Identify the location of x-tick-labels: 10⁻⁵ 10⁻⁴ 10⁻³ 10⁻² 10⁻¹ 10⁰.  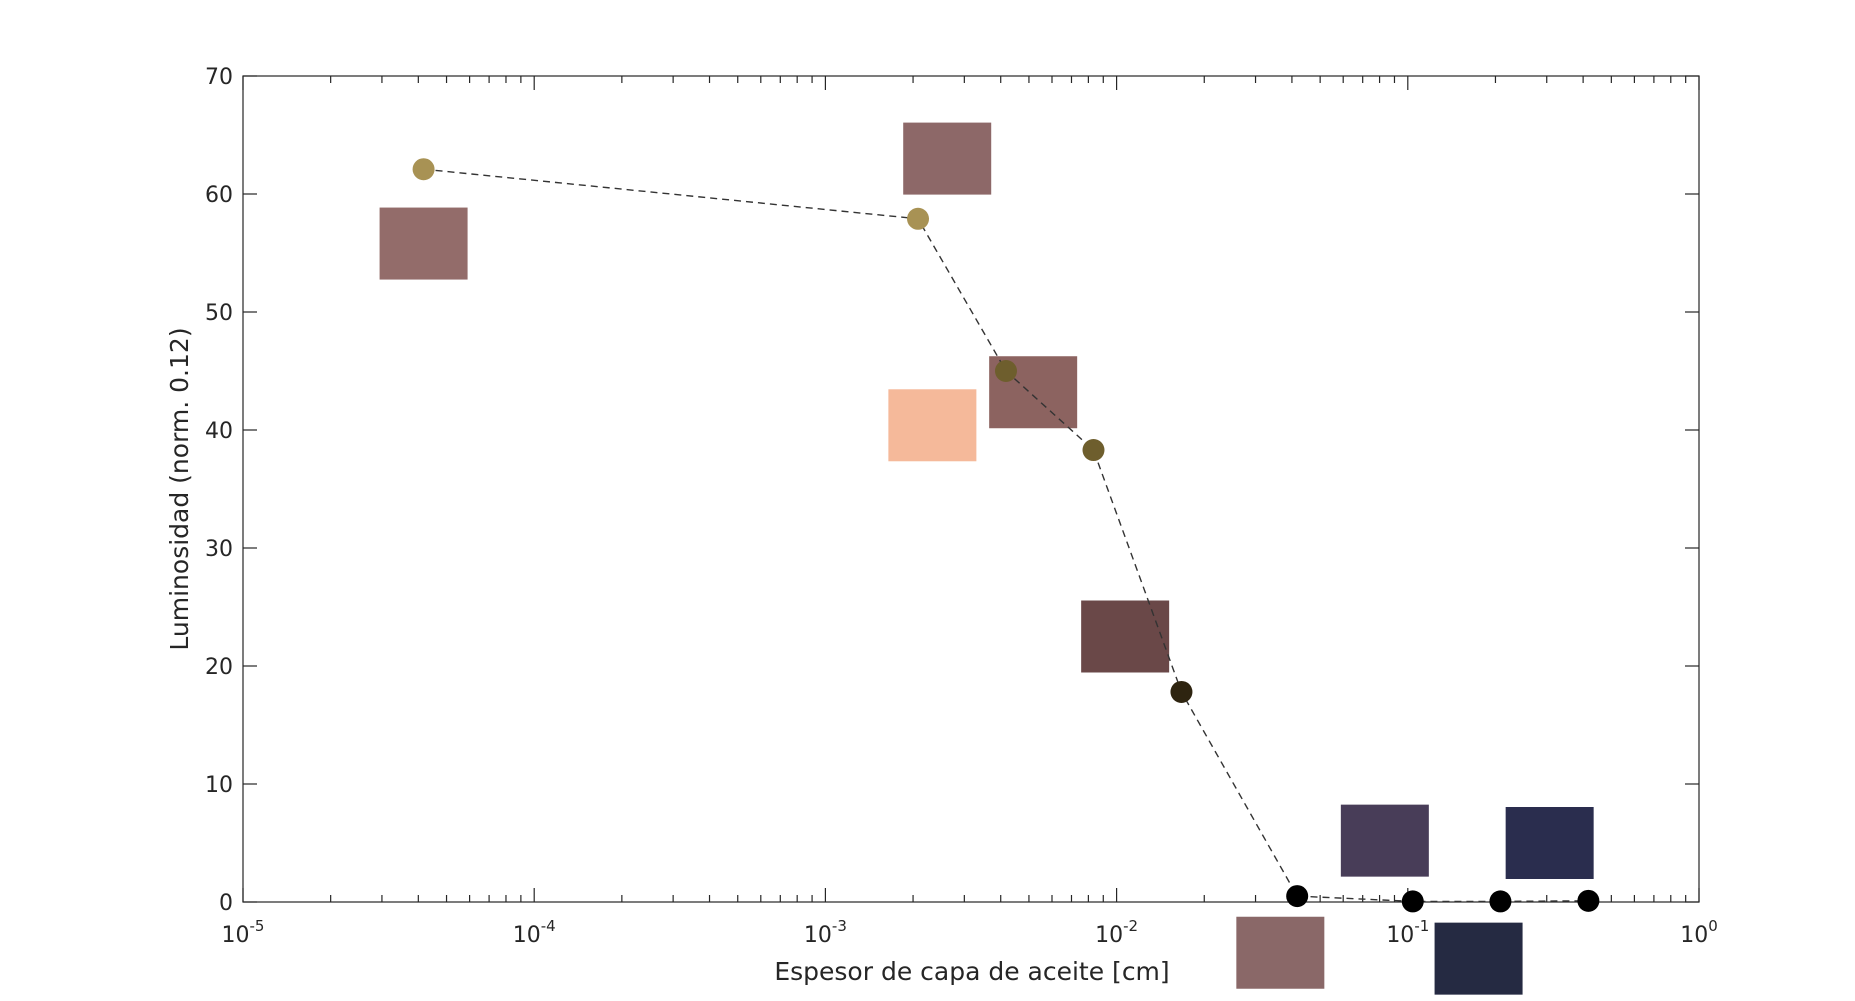
(970, 932).